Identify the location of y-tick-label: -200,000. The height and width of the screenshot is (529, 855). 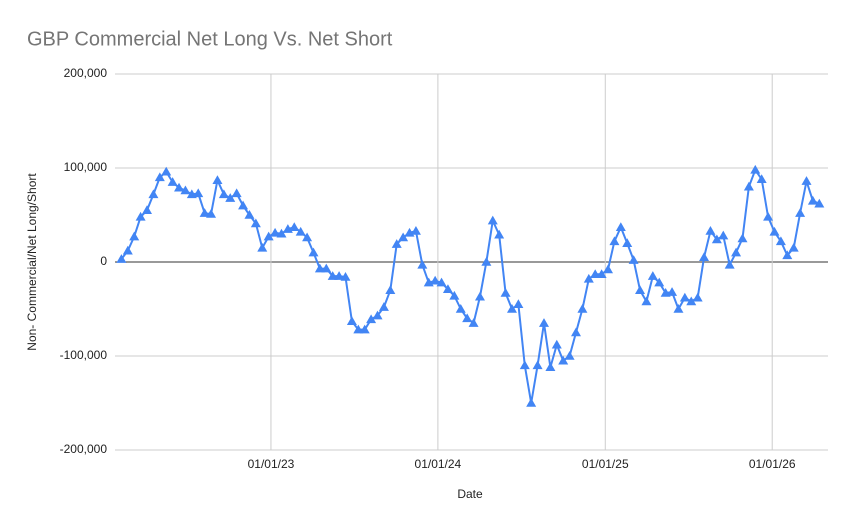
(84, 449).